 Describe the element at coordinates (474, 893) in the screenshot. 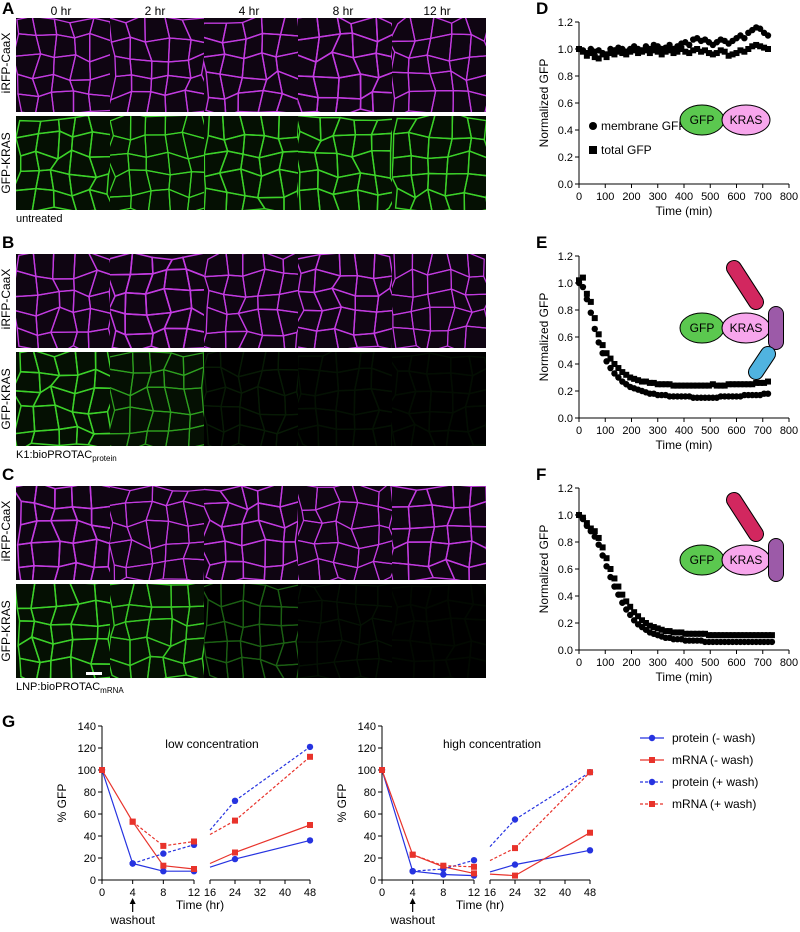

I see `x-tick-label: 12` at that location.